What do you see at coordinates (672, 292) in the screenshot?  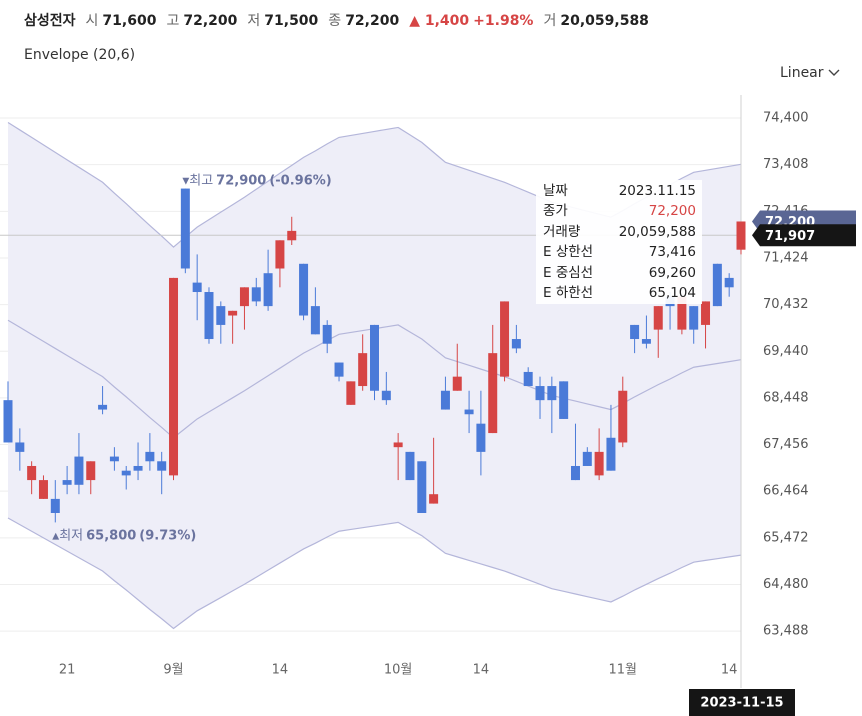 I see `tooltip-value: 65,104` at bounding box center [672, 292].